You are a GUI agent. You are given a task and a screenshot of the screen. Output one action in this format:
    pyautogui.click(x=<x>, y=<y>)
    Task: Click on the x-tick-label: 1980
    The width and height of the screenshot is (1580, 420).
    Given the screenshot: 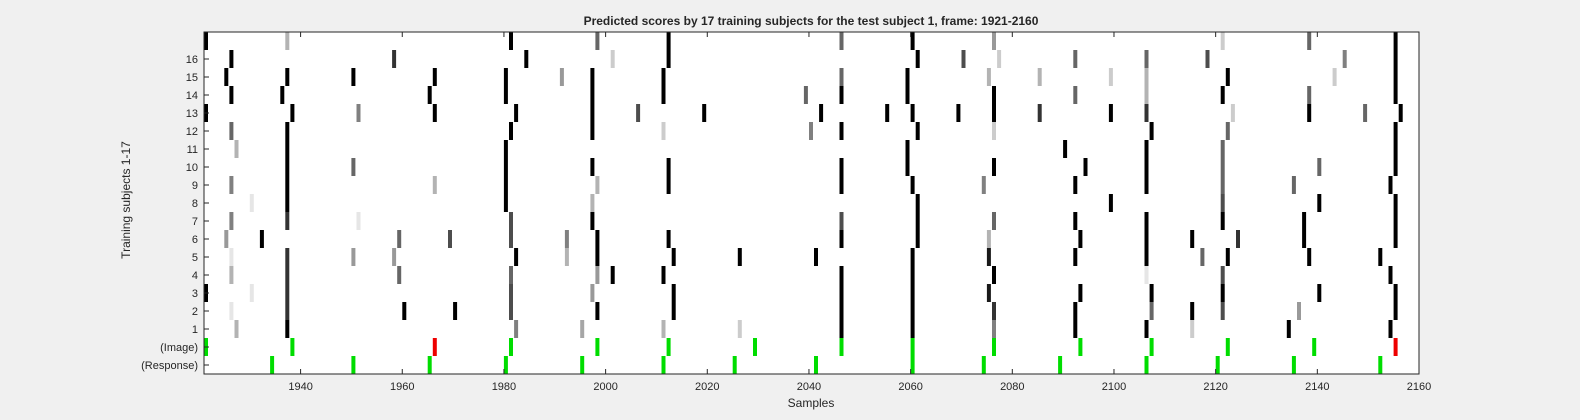 What is the action you would take?
    pyautogui.click(x=504, y=387)
    